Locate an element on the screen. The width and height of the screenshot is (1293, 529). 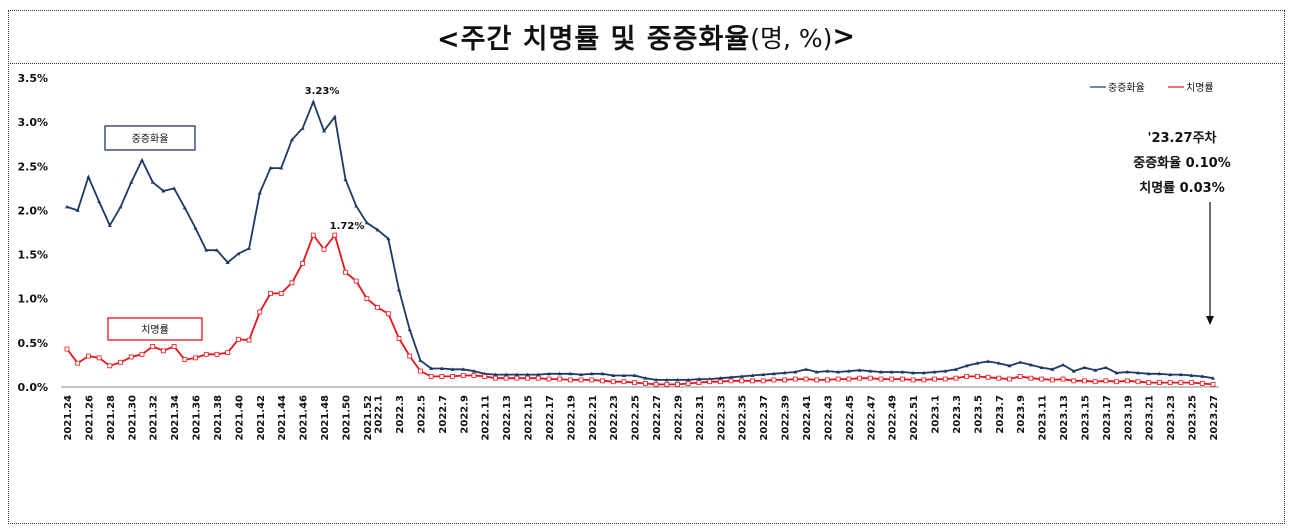
x-tick-label: 2021.44 is located at coordinates (282, 418).